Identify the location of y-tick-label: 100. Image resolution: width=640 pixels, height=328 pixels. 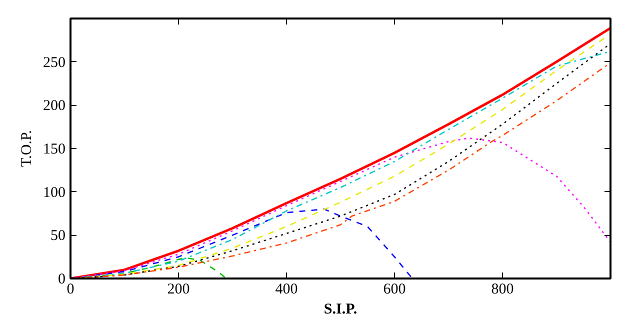
(54, 192).